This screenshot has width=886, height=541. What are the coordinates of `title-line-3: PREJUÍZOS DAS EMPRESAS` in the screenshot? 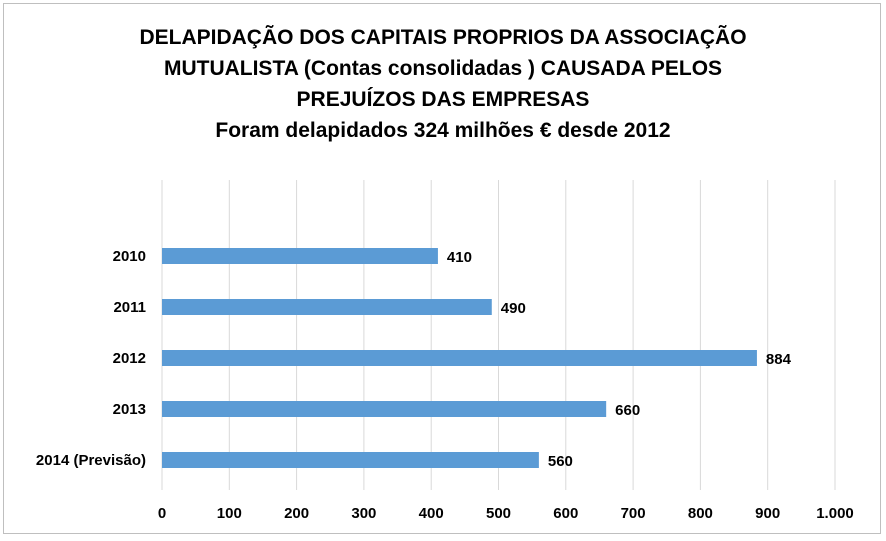 It's located at (443, 99).